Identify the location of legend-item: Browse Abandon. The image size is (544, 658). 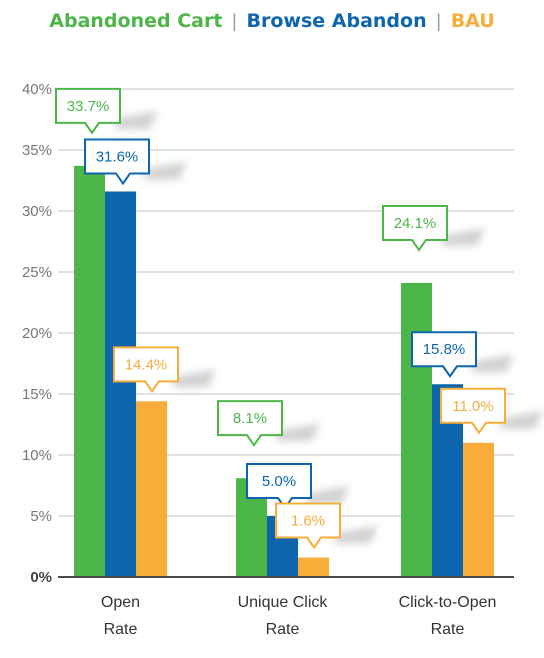
(336, 21).